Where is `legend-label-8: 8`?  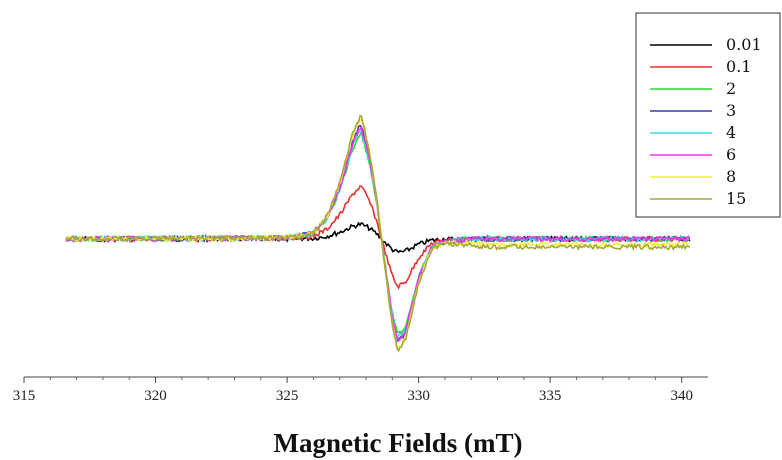
legend-label-8: 8 is located at coordinates (731, 176).